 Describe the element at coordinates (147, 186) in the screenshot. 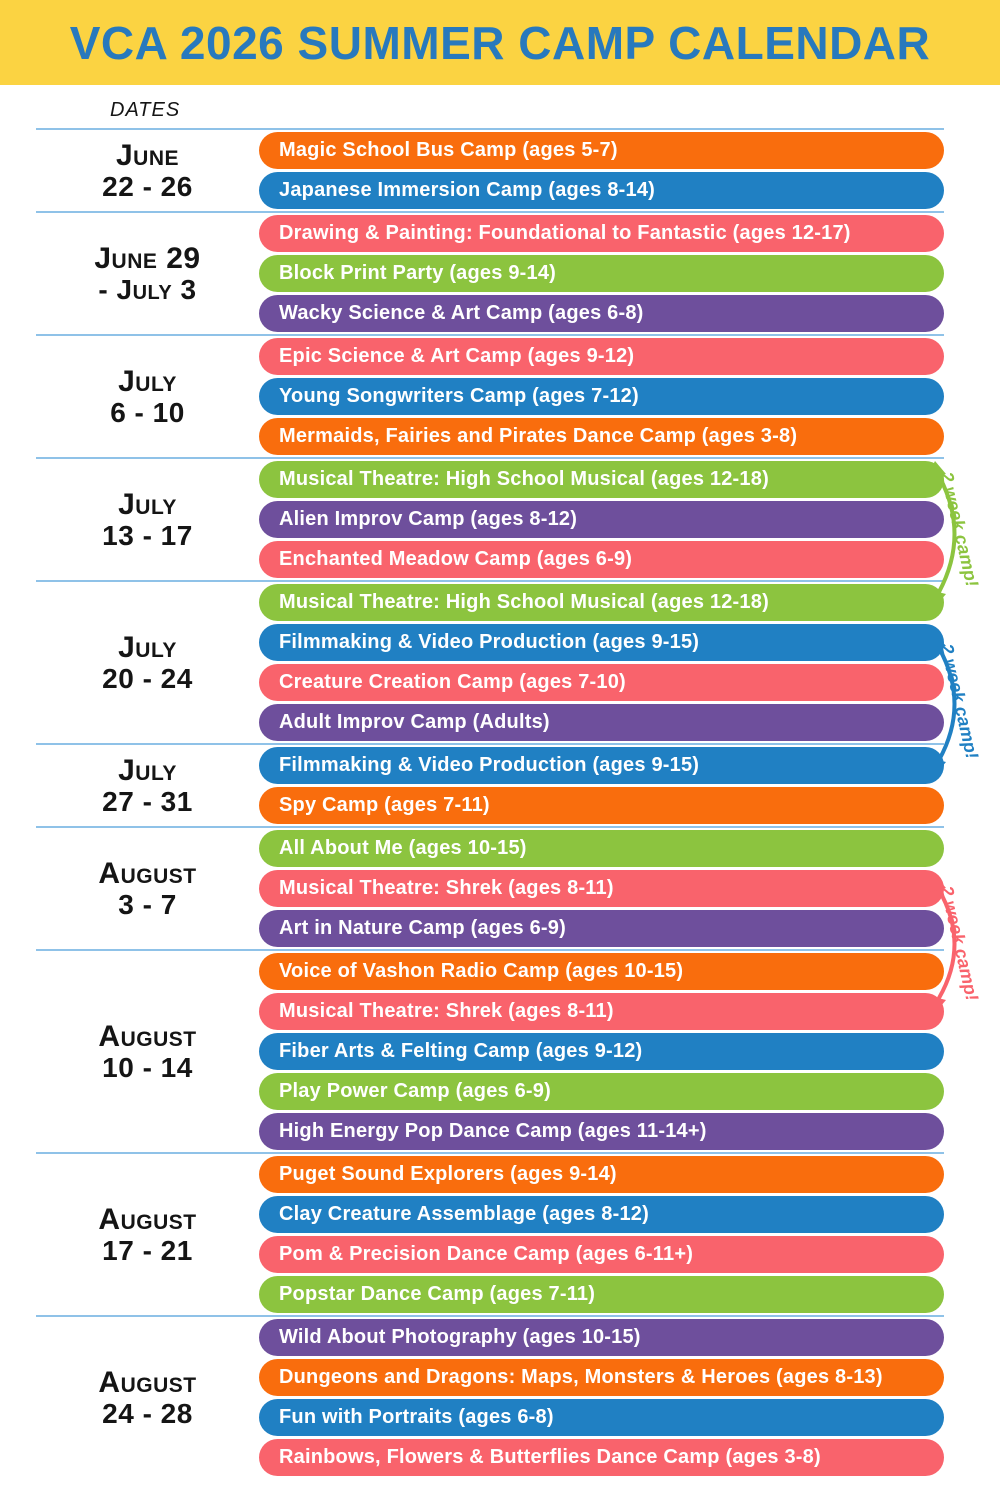

I see `week-days: 22 - 26` at that location.